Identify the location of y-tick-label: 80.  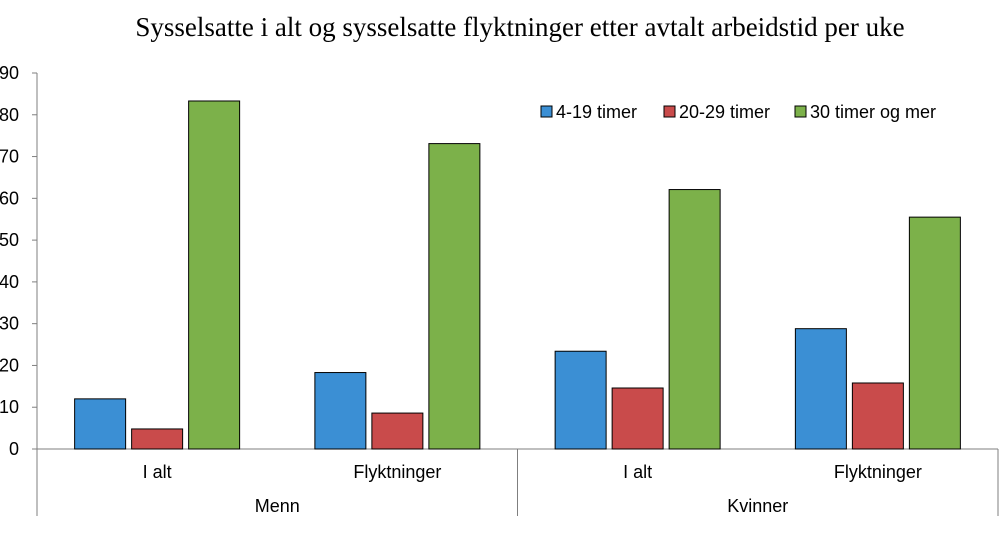
(9, 115).